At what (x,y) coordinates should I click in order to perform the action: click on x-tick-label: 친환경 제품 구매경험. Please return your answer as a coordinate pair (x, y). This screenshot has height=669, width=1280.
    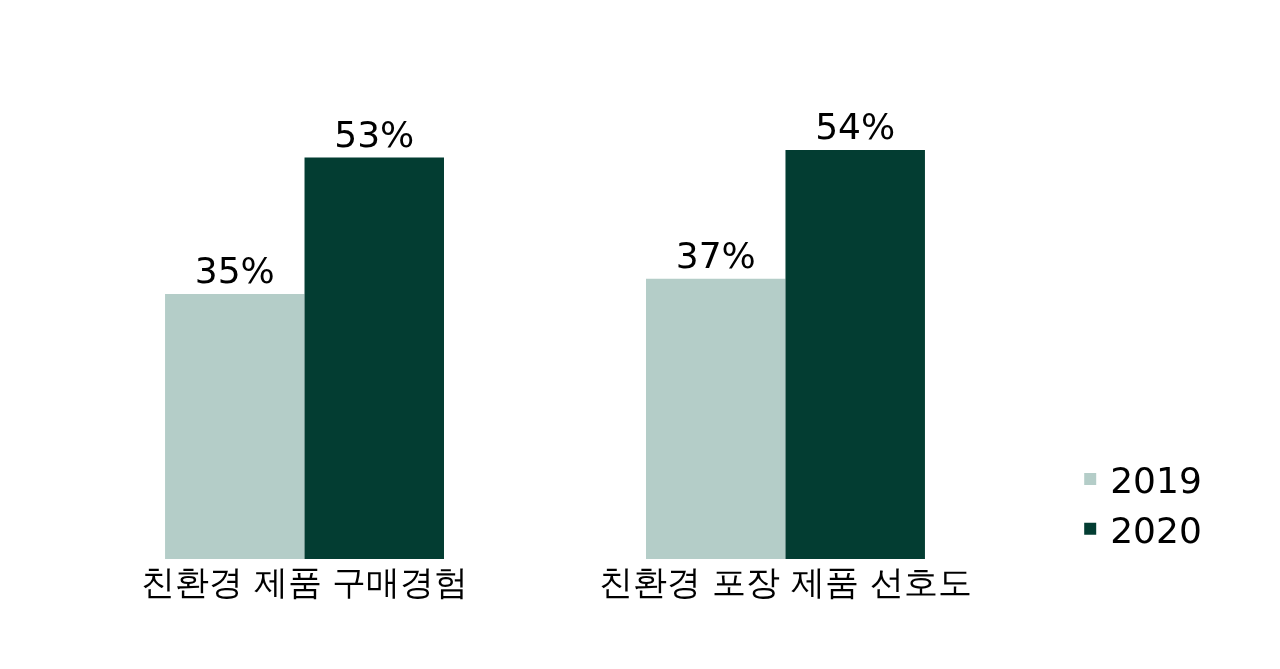
    Looking at the image, I should click on (304, 582).